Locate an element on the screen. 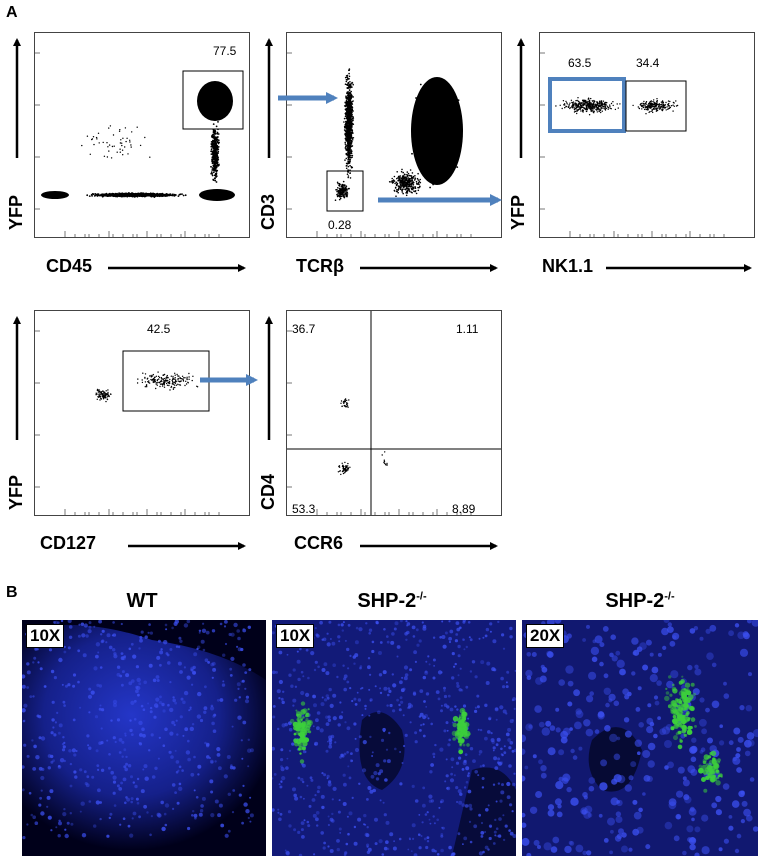 This screenshot has height=859, width=761. flow-plot-tcrb-cd3 is located at coordinates (394, 135).